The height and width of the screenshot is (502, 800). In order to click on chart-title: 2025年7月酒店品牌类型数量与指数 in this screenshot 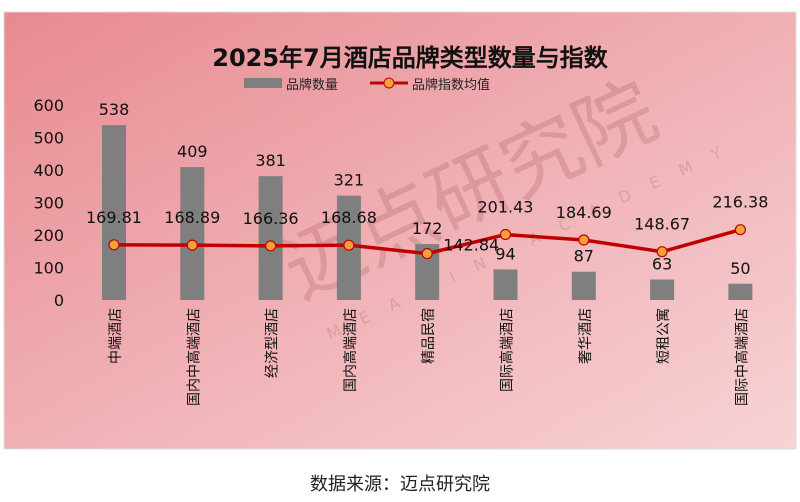, I will do `click(410, 58)`.